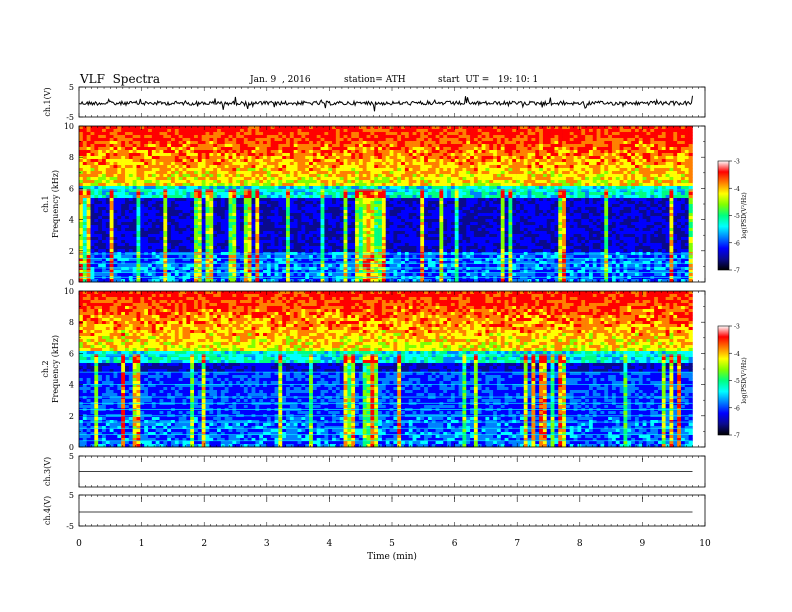 This screenshot has width=792, height=612. What do you see at coordinates (392, 556) in the screenshot?
I see `x-axis-label: Time (min)` at bounding box center [392, 556].